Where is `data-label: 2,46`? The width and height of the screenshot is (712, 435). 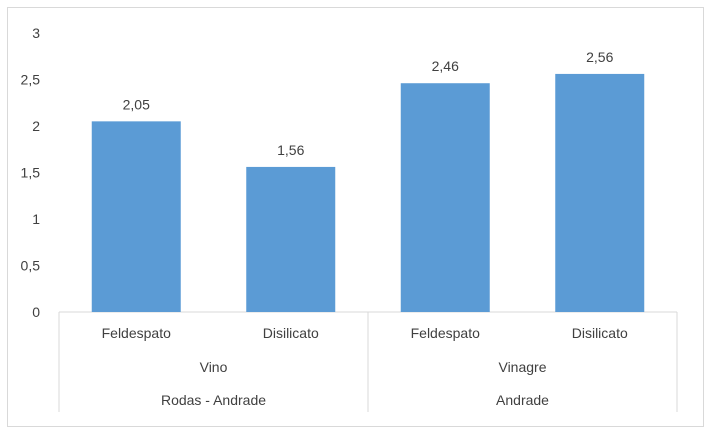 data-label: 2,46 is located at coordinates (445, 66).